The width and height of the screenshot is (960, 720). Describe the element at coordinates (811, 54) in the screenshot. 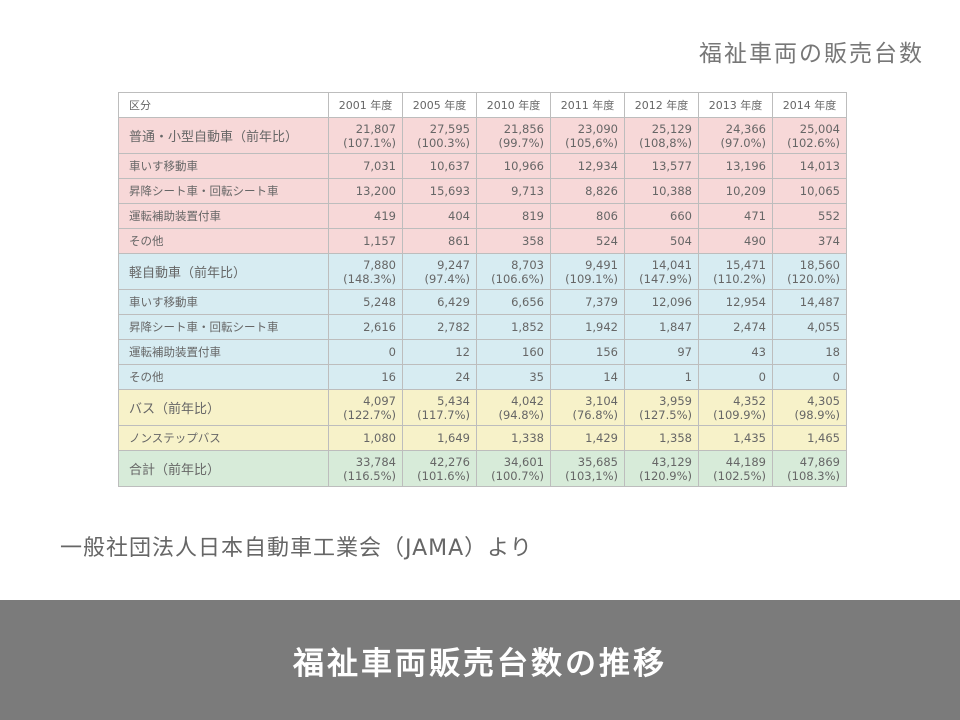

I see `corner-title: 福祉車両の販売台数` at that location.